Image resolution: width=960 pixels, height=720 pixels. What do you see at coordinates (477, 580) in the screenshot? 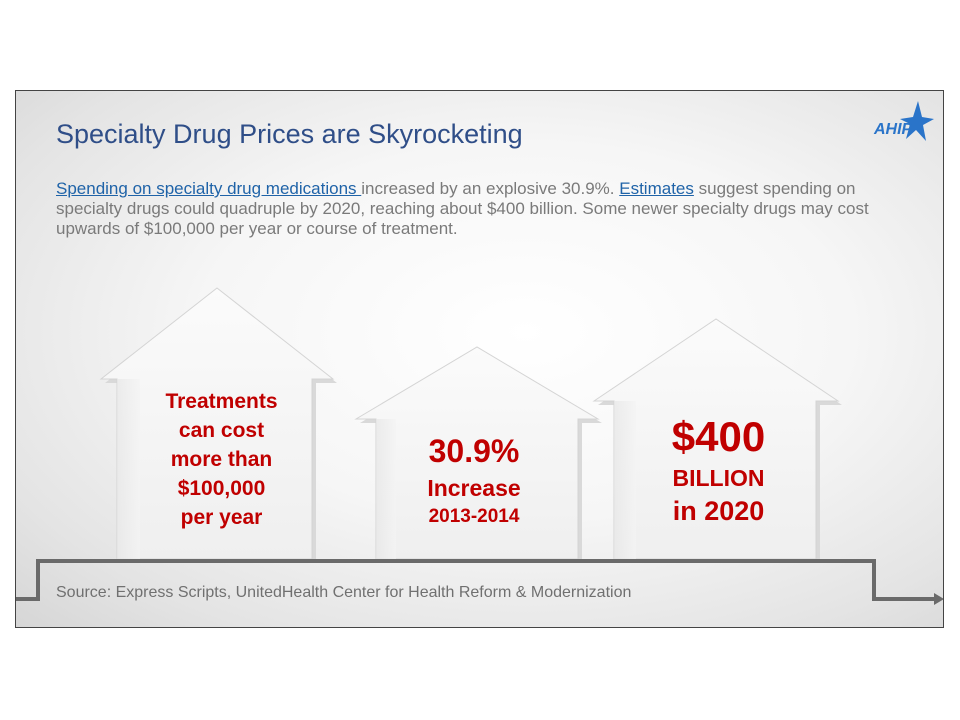
I see `baseline-arrow-line` at bounding box center [477, 580].